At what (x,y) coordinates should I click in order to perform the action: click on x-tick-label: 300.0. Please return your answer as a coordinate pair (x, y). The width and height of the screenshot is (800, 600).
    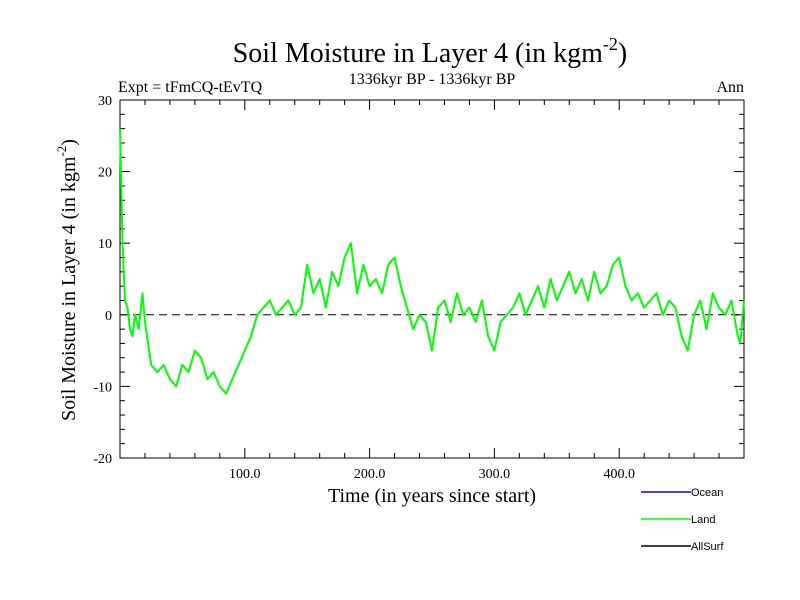
    Looking at the image, I should click on (495, 474).